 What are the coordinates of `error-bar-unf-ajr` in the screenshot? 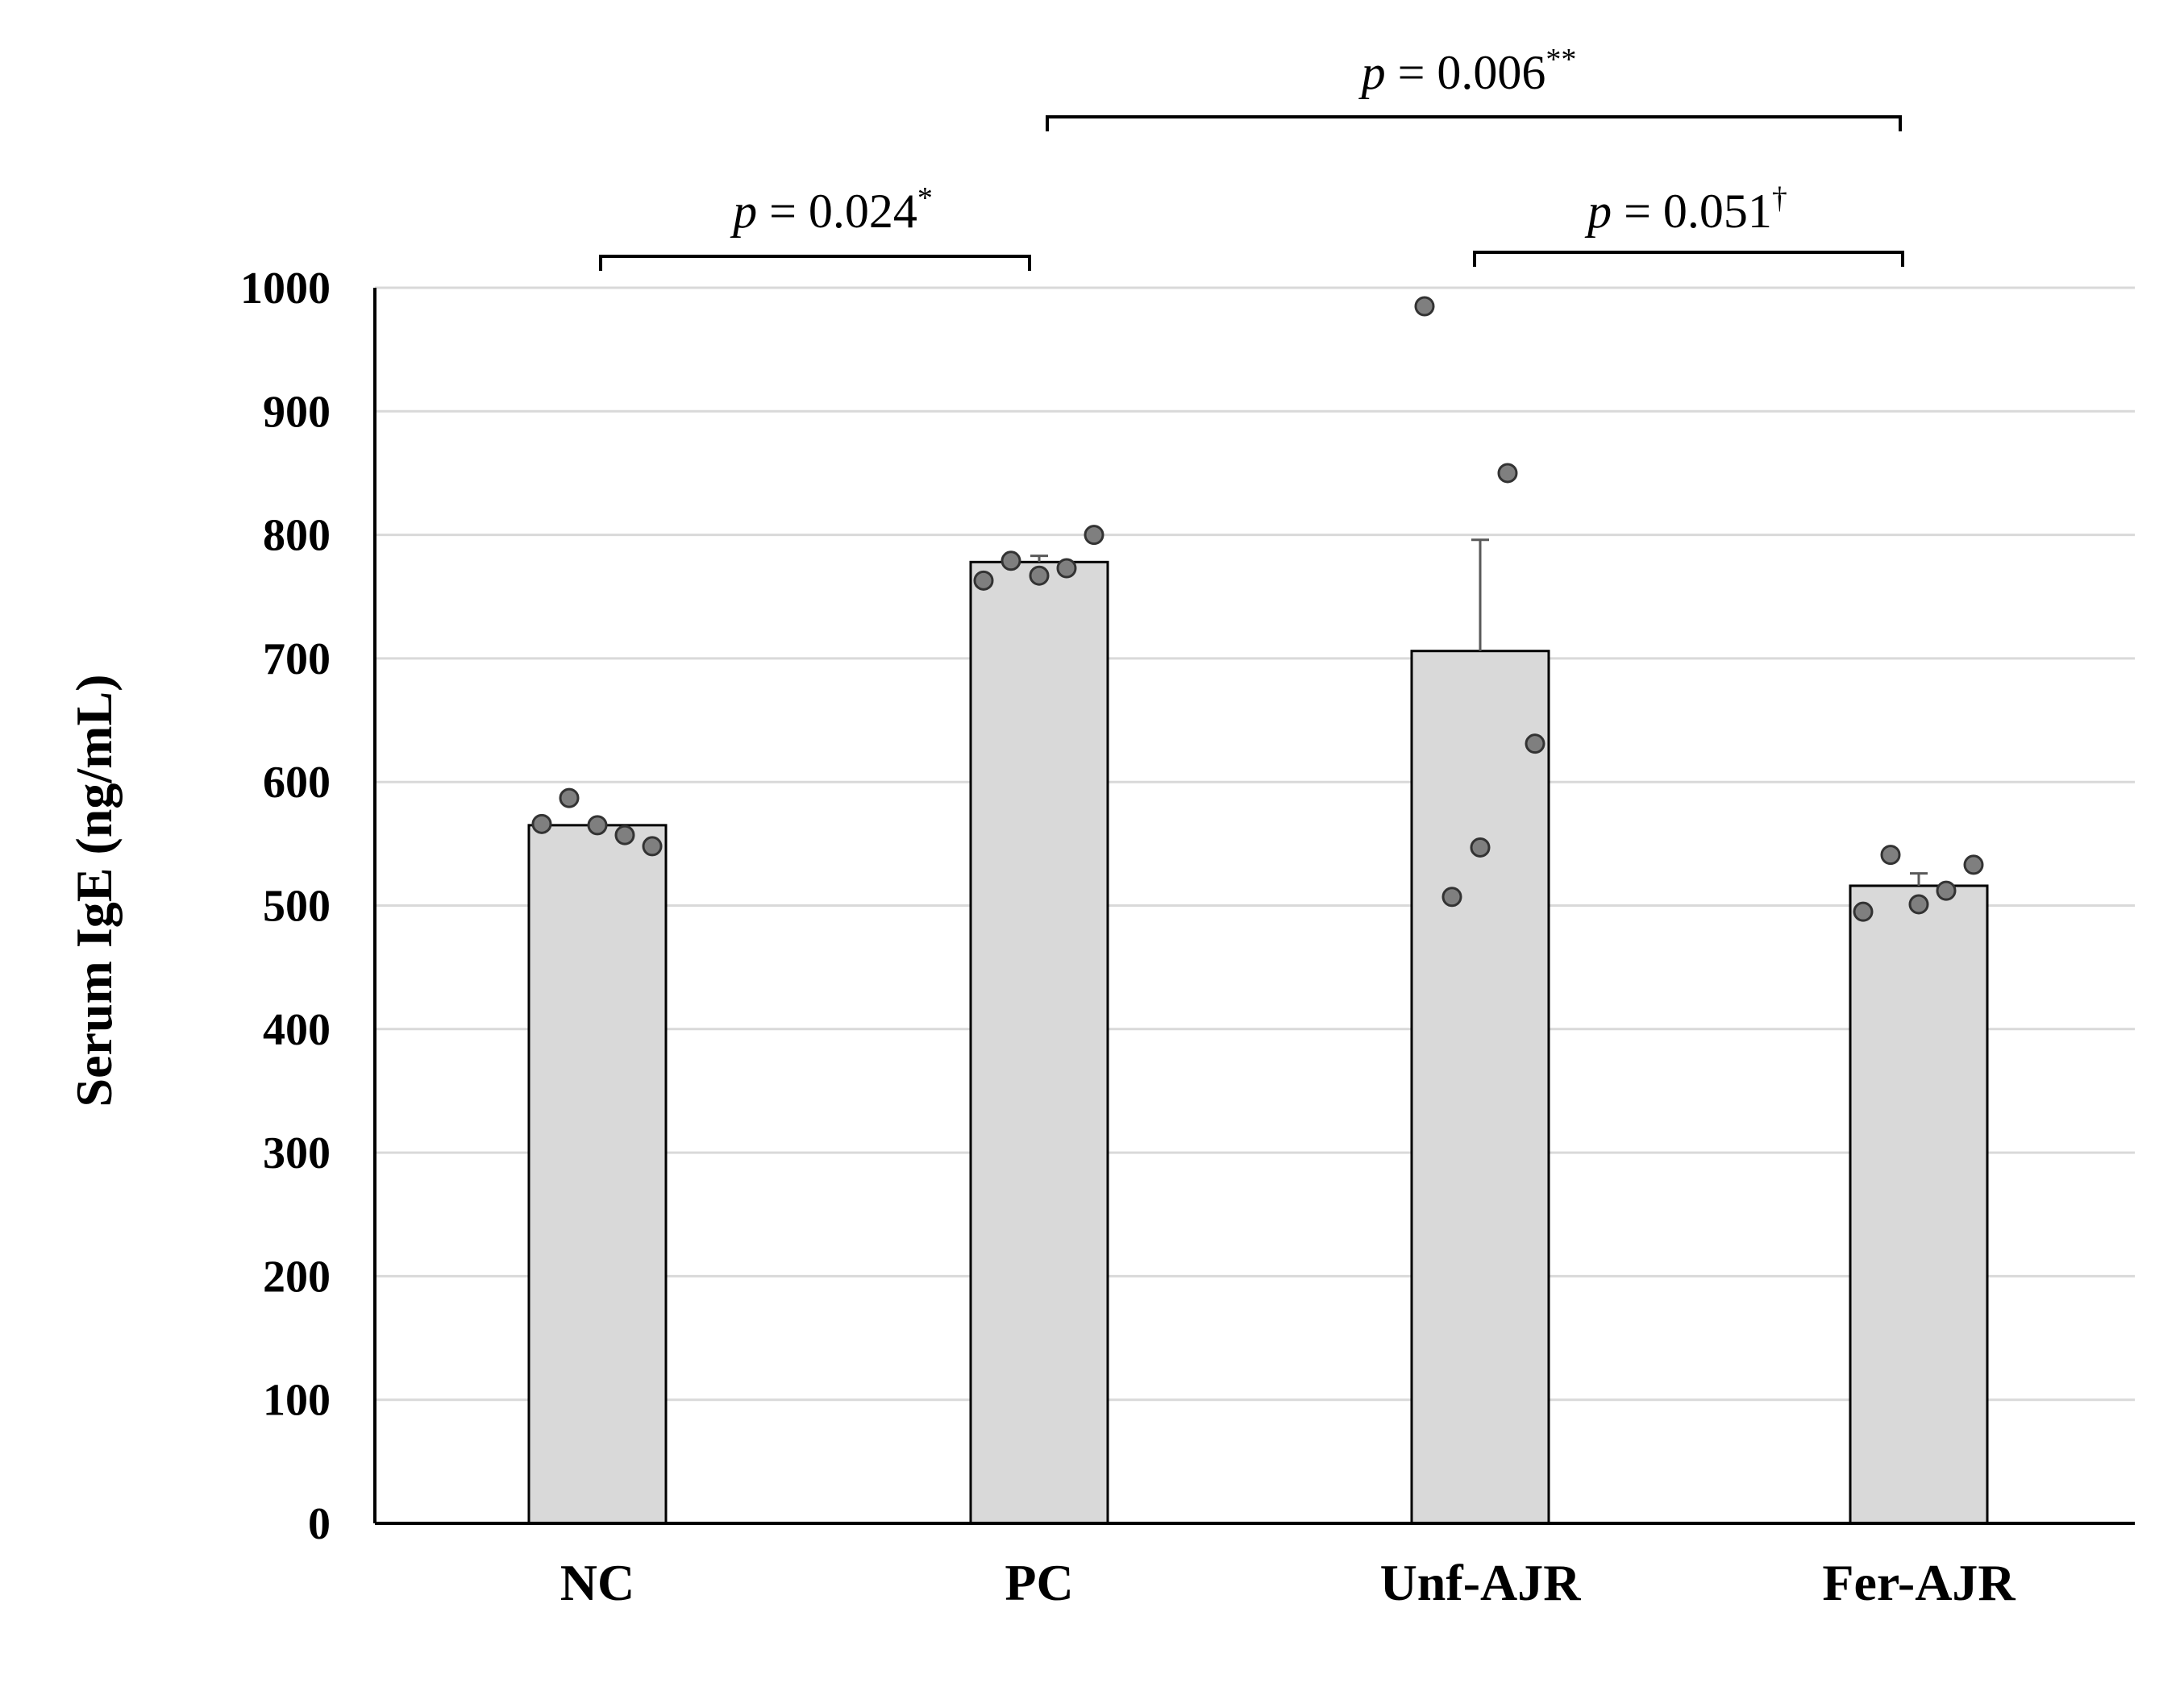 It's located at (1480, 594).